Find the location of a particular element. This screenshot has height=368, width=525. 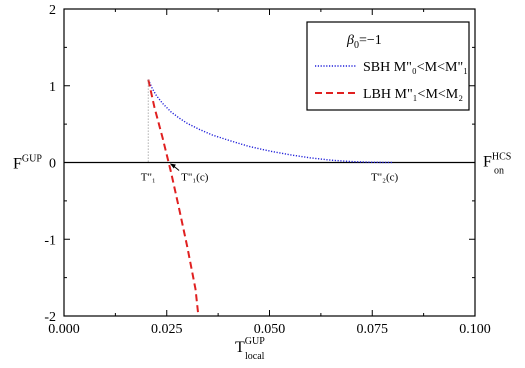

x-tick-label: 0.000 is located at coordinates (64, 329).